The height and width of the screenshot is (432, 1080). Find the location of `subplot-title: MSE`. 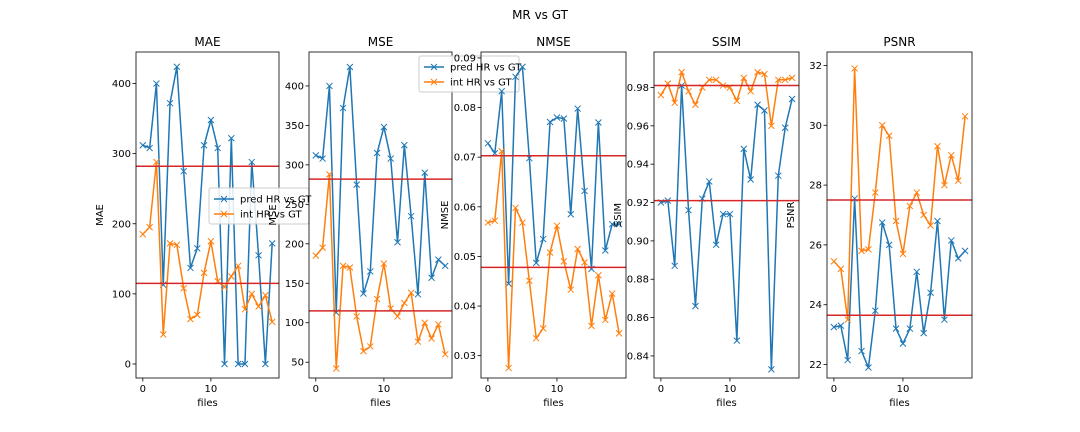

subplot-title: MSE is located at coordinates (381, 42).